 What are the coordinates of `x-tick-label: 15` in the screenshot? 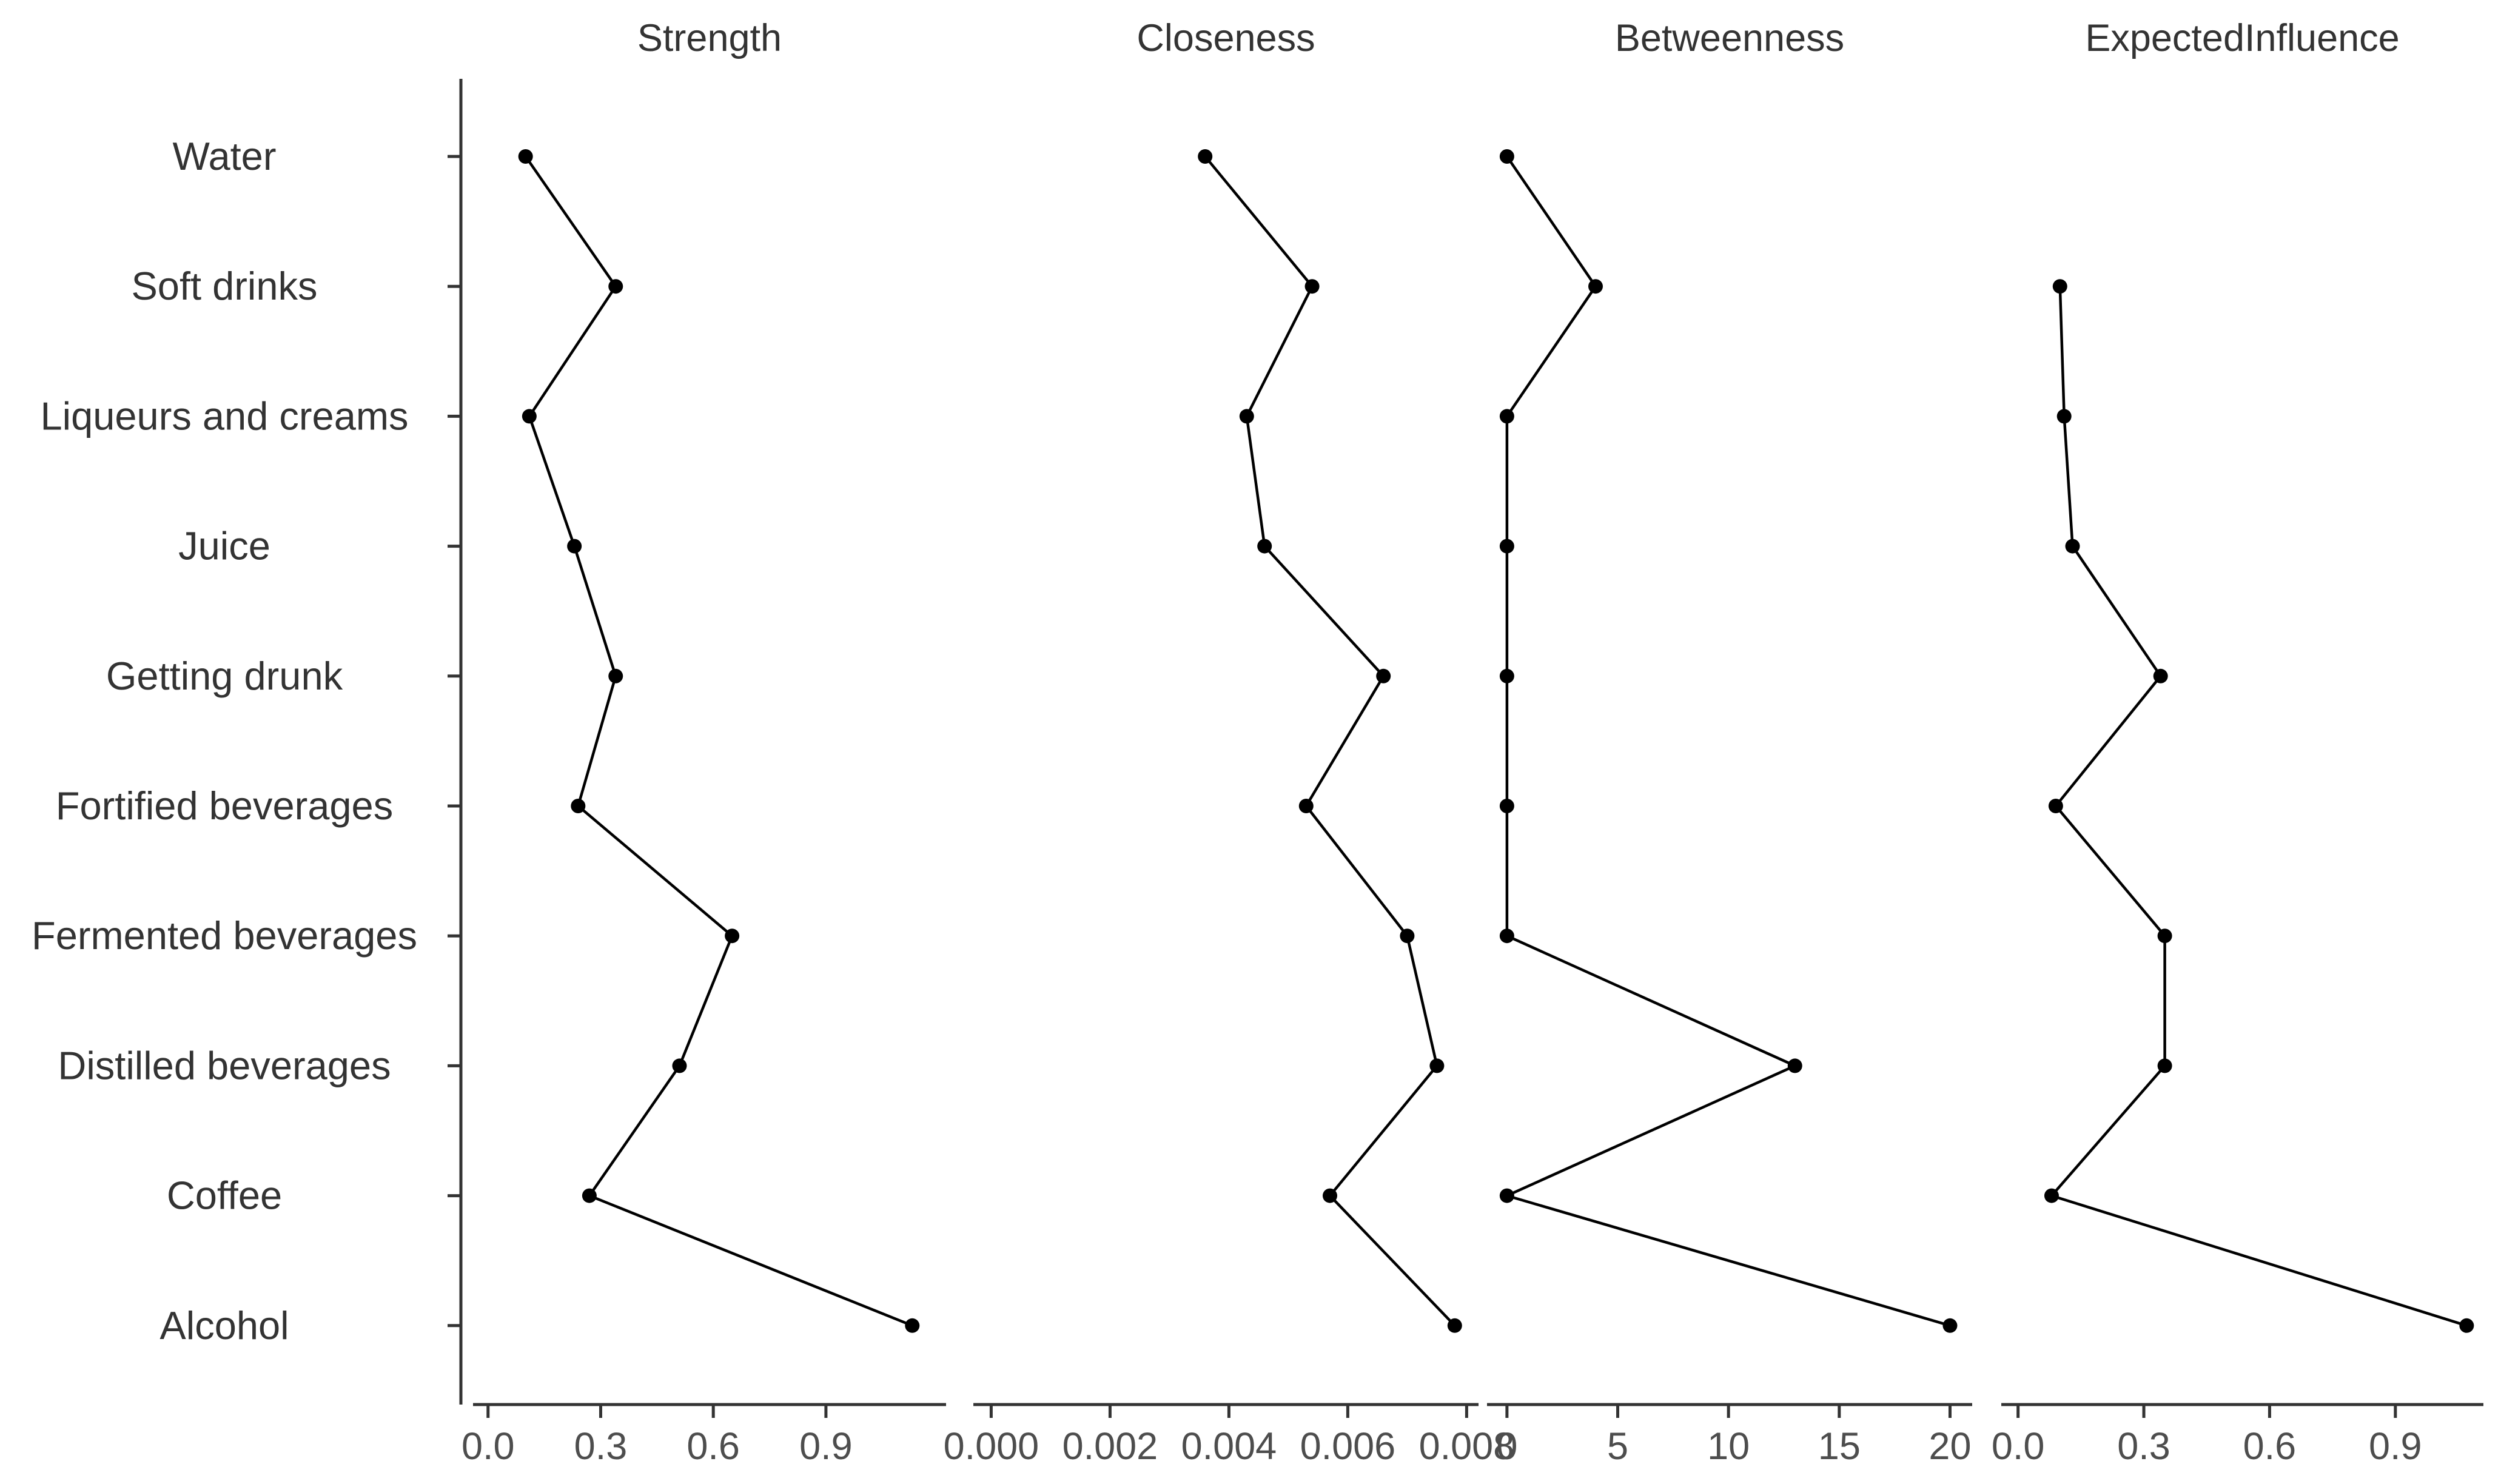 It's located at (1840, 1446).